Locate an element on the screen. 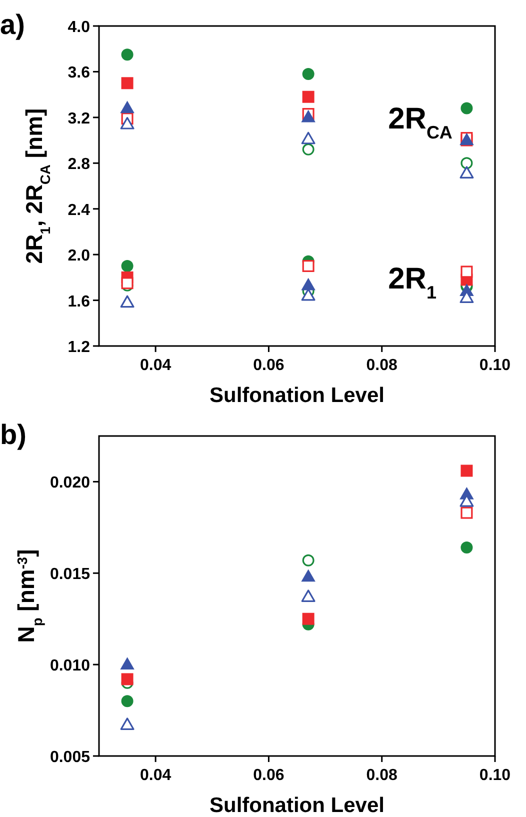 The image size is (526, 817). y-tick-label: 2.8 is located at coordinates (79, 165).